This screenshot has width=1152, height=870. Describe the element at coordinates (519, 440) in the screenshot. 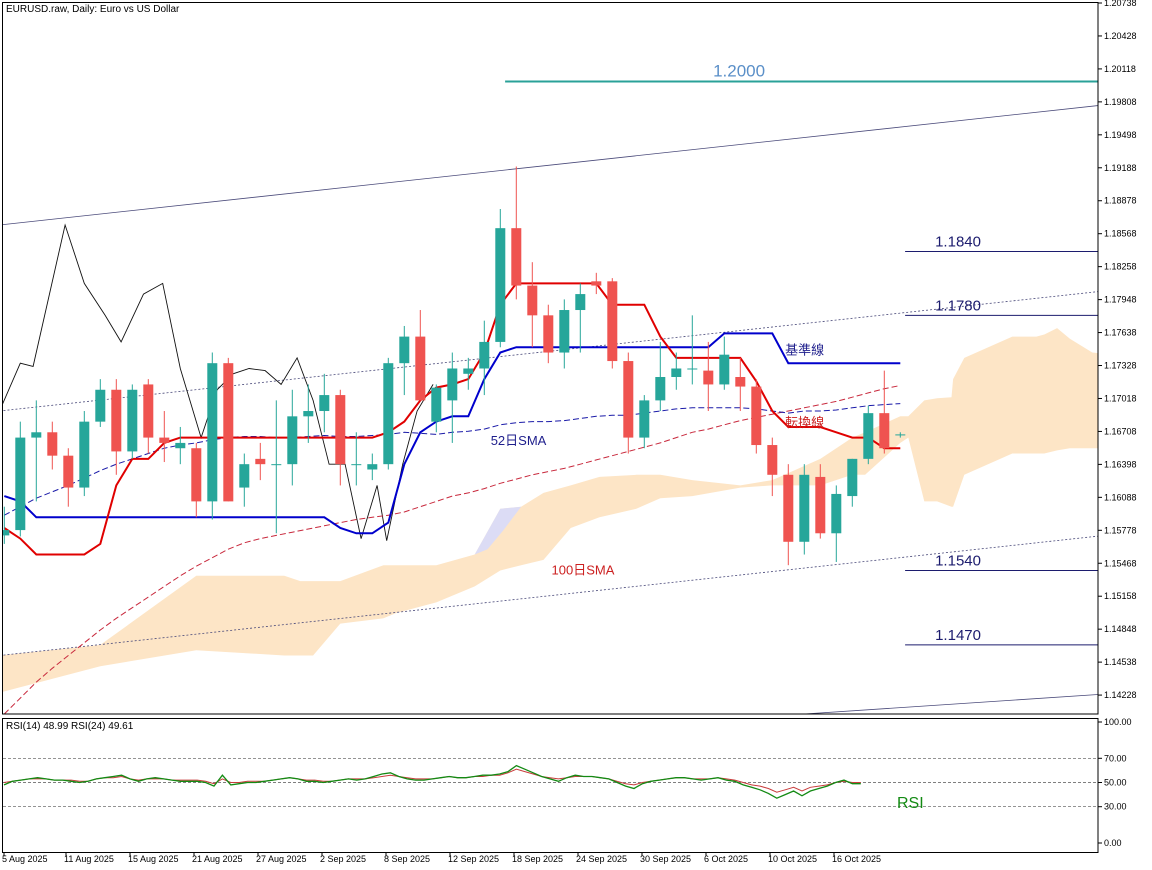

I see `annotation-label-2: 52日SMA` at that location.